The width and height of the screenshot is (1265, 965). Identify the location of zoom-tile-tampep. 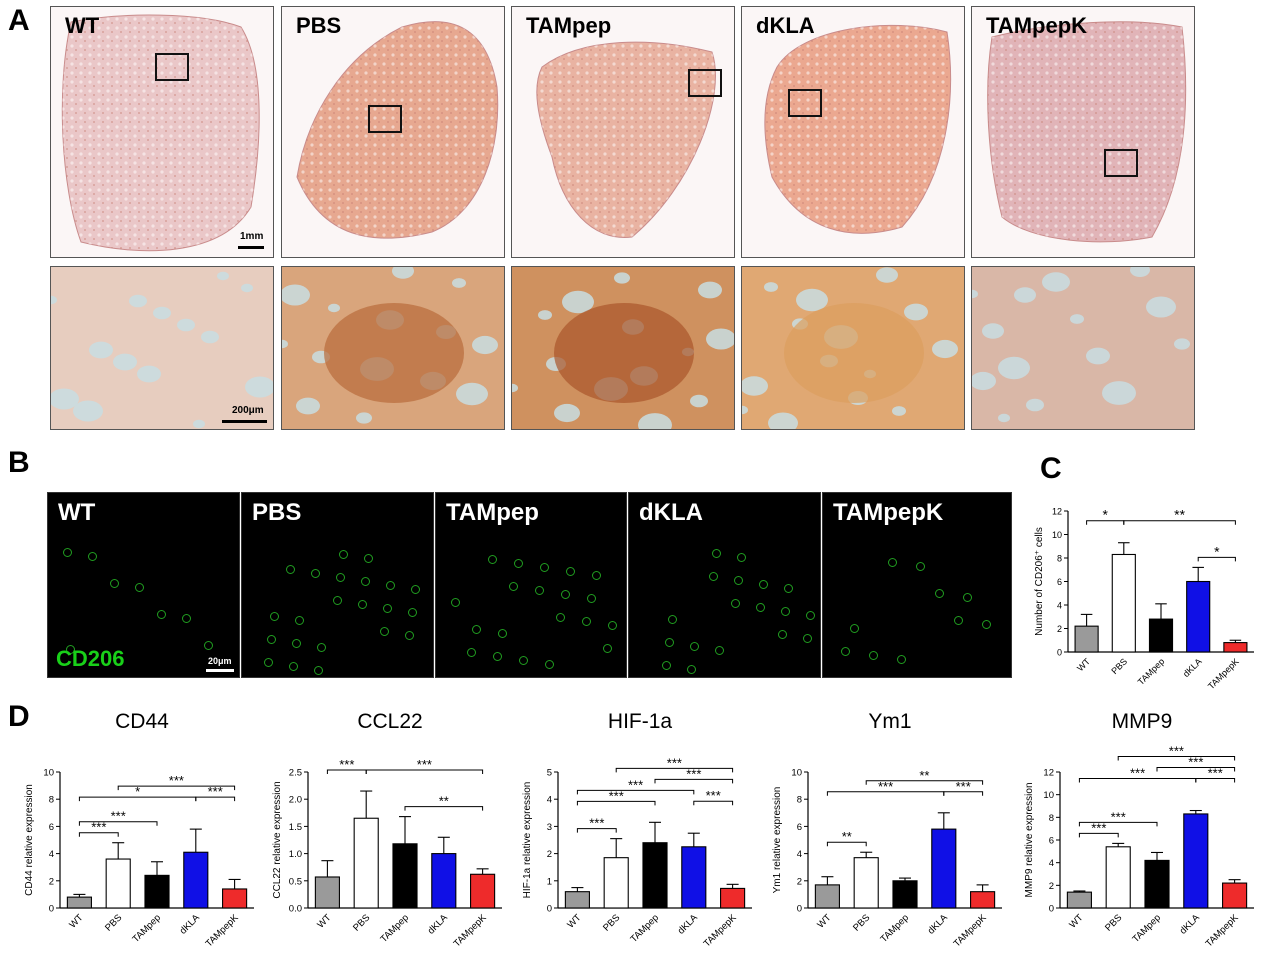
(623, 348).